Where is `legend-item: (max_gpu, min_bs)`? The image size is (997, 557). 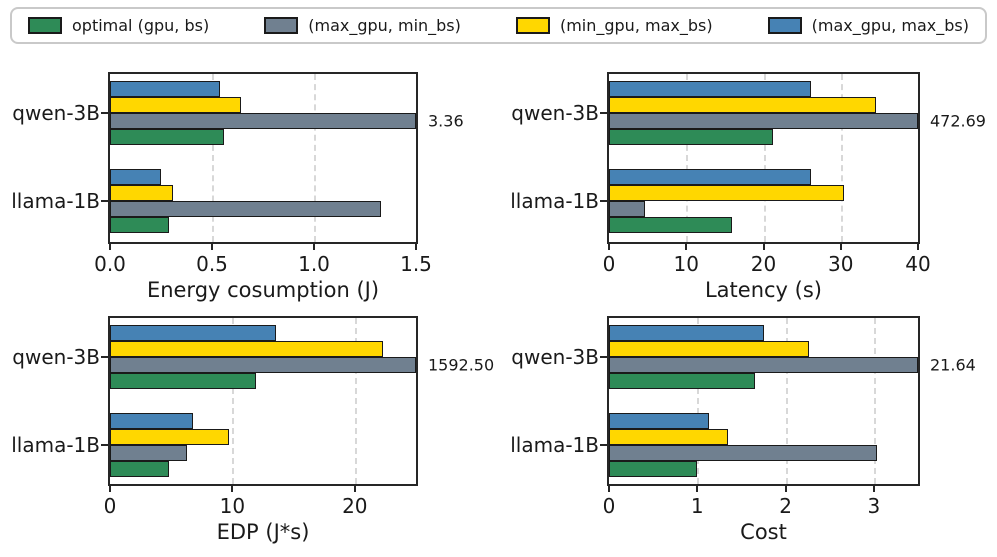 legend-item: (max_gpu, min_bs) is located at coordinates (362, 25).